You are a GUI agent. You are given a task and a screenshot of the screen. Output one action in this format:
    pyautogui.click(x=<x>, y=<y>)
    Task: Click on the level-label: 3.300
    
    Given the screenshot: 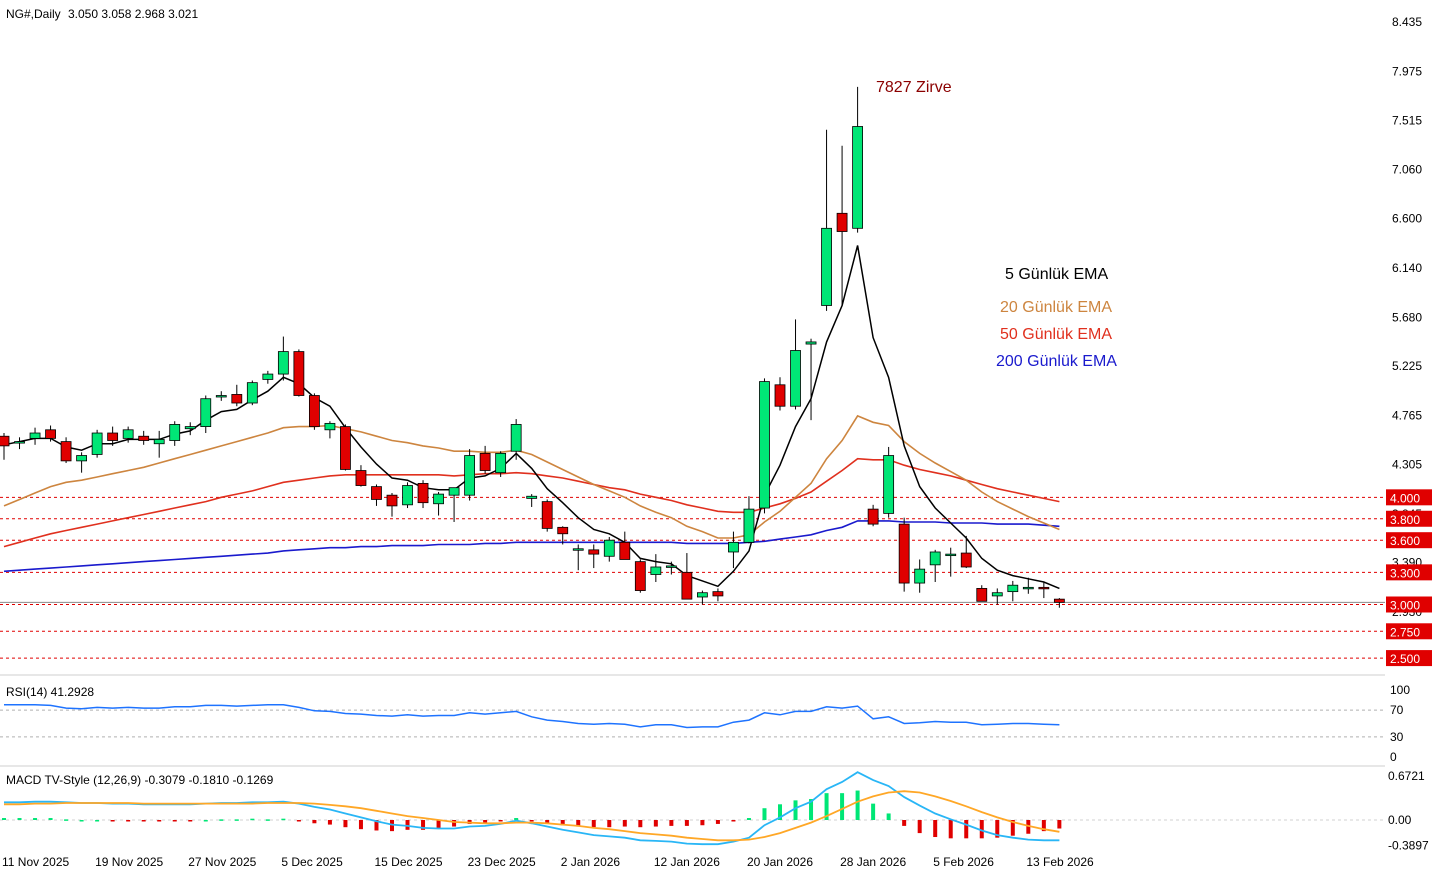 What is the action you would take?
    pyautogui.click(x=1405, y=573)
    